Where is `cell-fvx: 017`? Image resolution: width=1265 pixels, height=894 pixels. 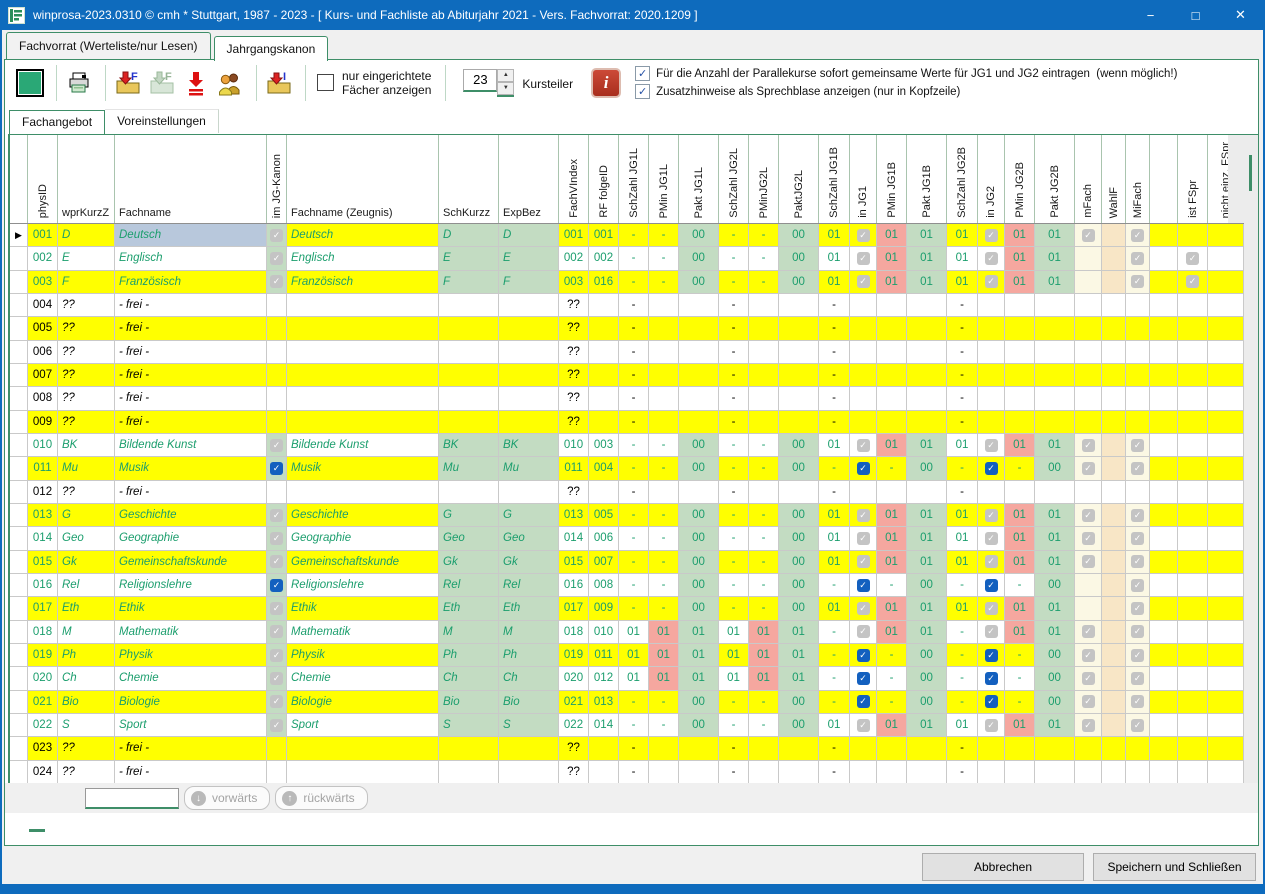
cell-fvx: 017 is located at coordinates (574, 609).